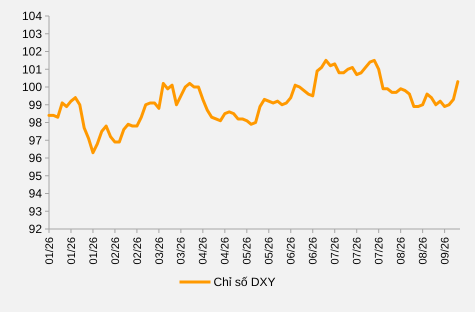  What do you see at coordinates (32, 69) in the screenshot?
I see `y-tick-label: 101` at bounding box center [32, 69].